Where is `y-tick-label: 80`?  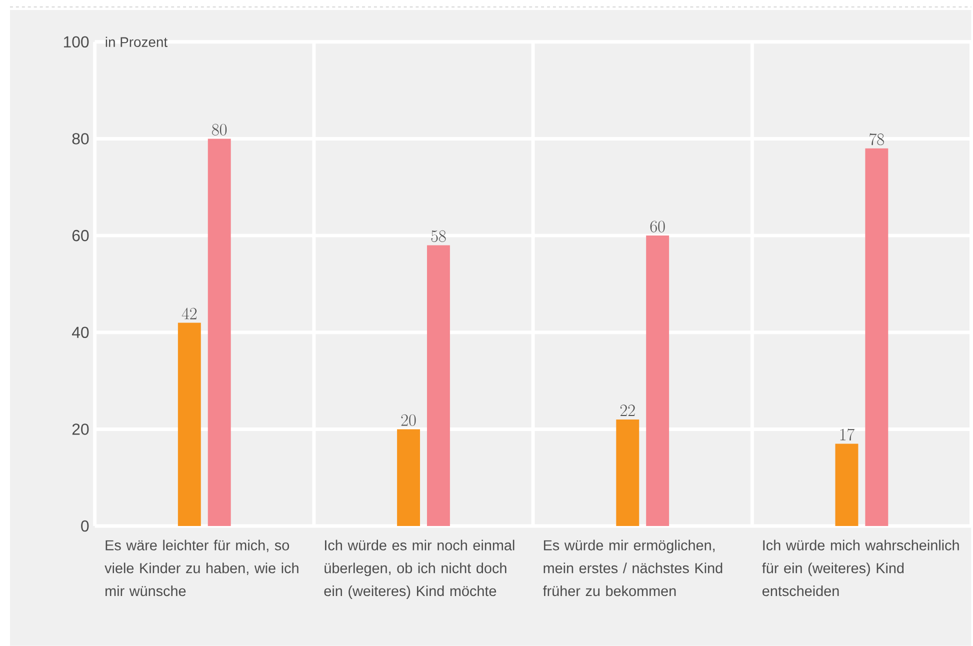
y-tick-label: 80 is located at coordinates (80, 138).